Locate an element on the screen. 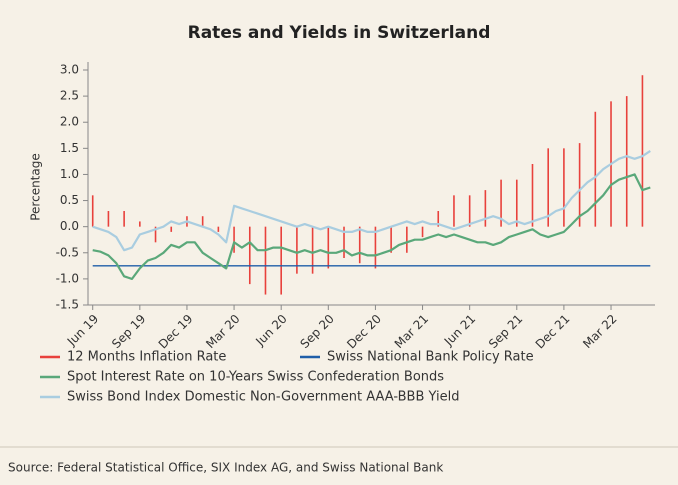 This screenshot has height=485, width=678. y-tick-label: -0.5 is located at coordinates (67, 252).